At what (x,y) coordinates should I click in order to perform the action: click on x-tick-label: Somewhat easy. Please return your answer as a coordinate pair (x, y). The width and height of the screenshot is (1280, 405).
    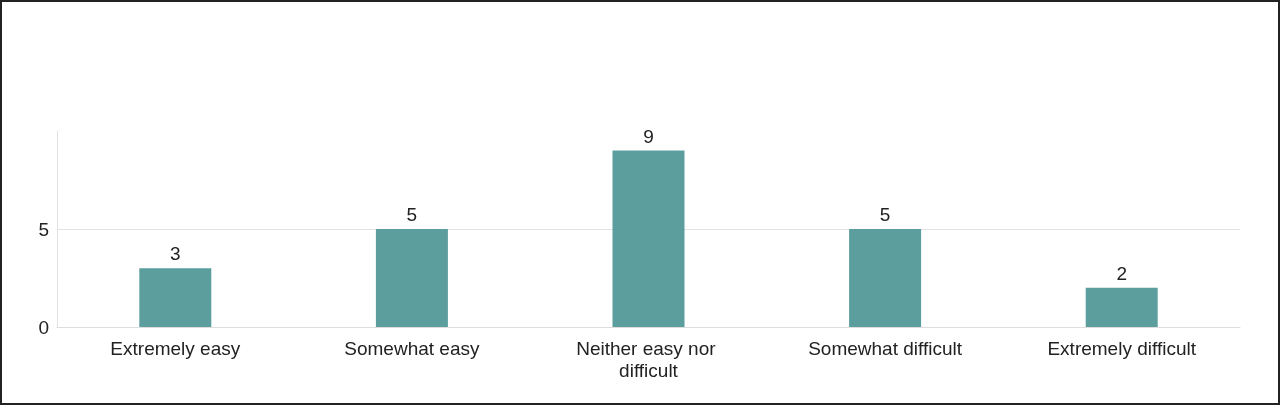
    Looking at the image, I should click on (412, 348).